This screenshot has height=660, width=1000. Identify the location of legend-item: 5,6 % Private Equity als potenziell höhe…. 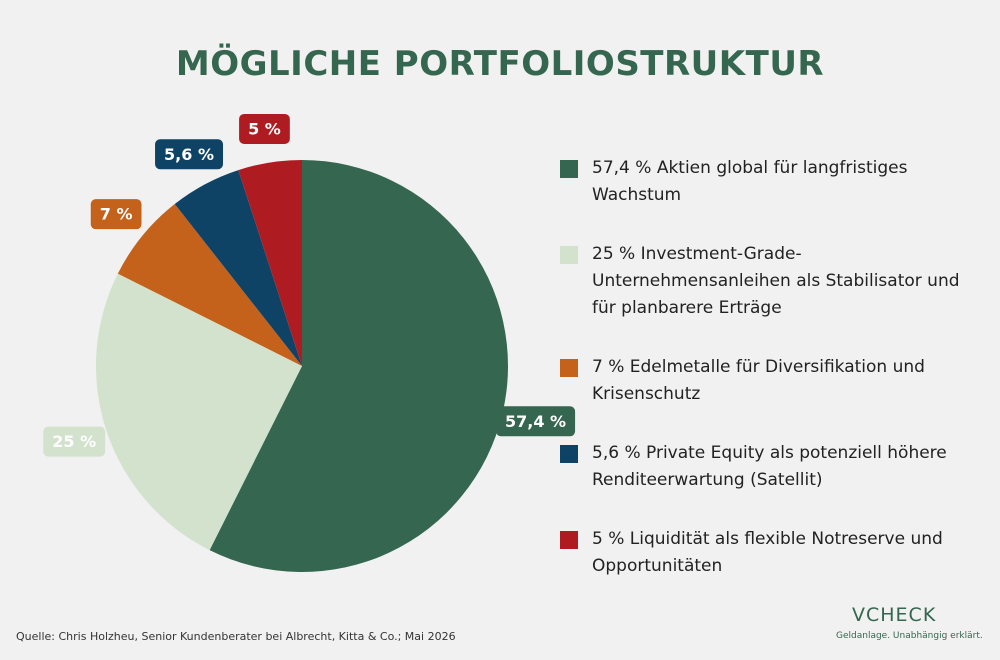
(760, 467).